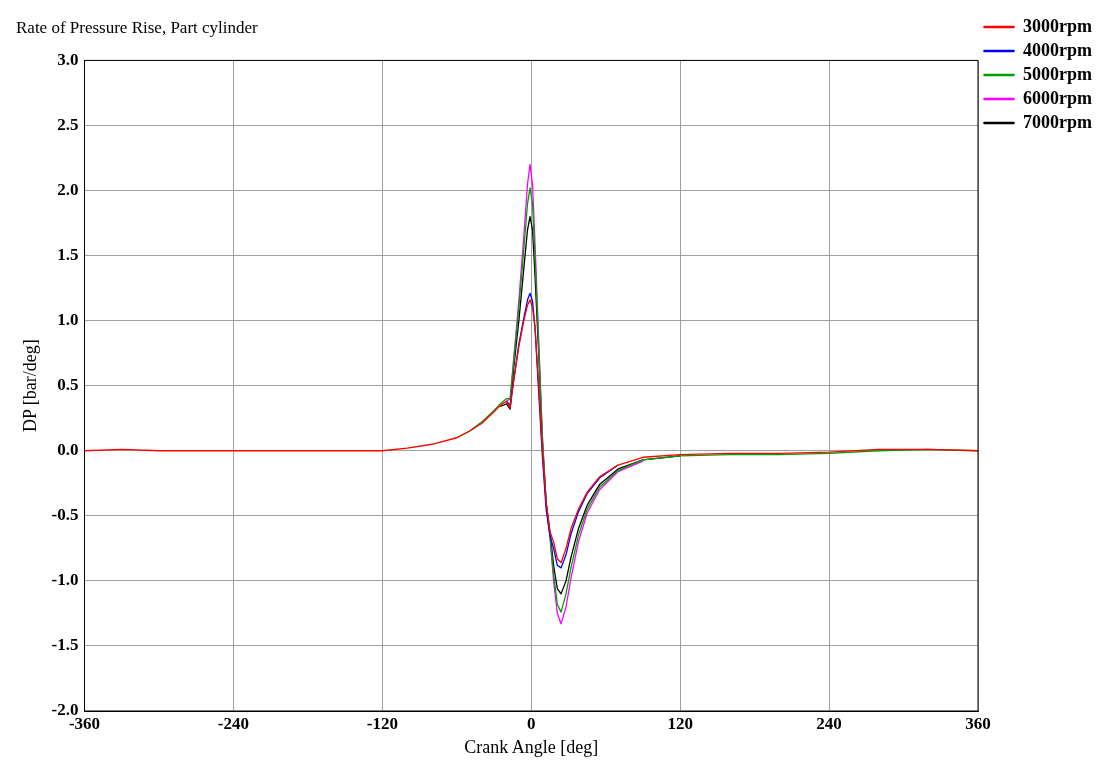 This screenshot has height=771, width=1114. Describe the element at coordinates (68, 189) in the screenshot. I see `y-tick-label: 2.0` at that location.